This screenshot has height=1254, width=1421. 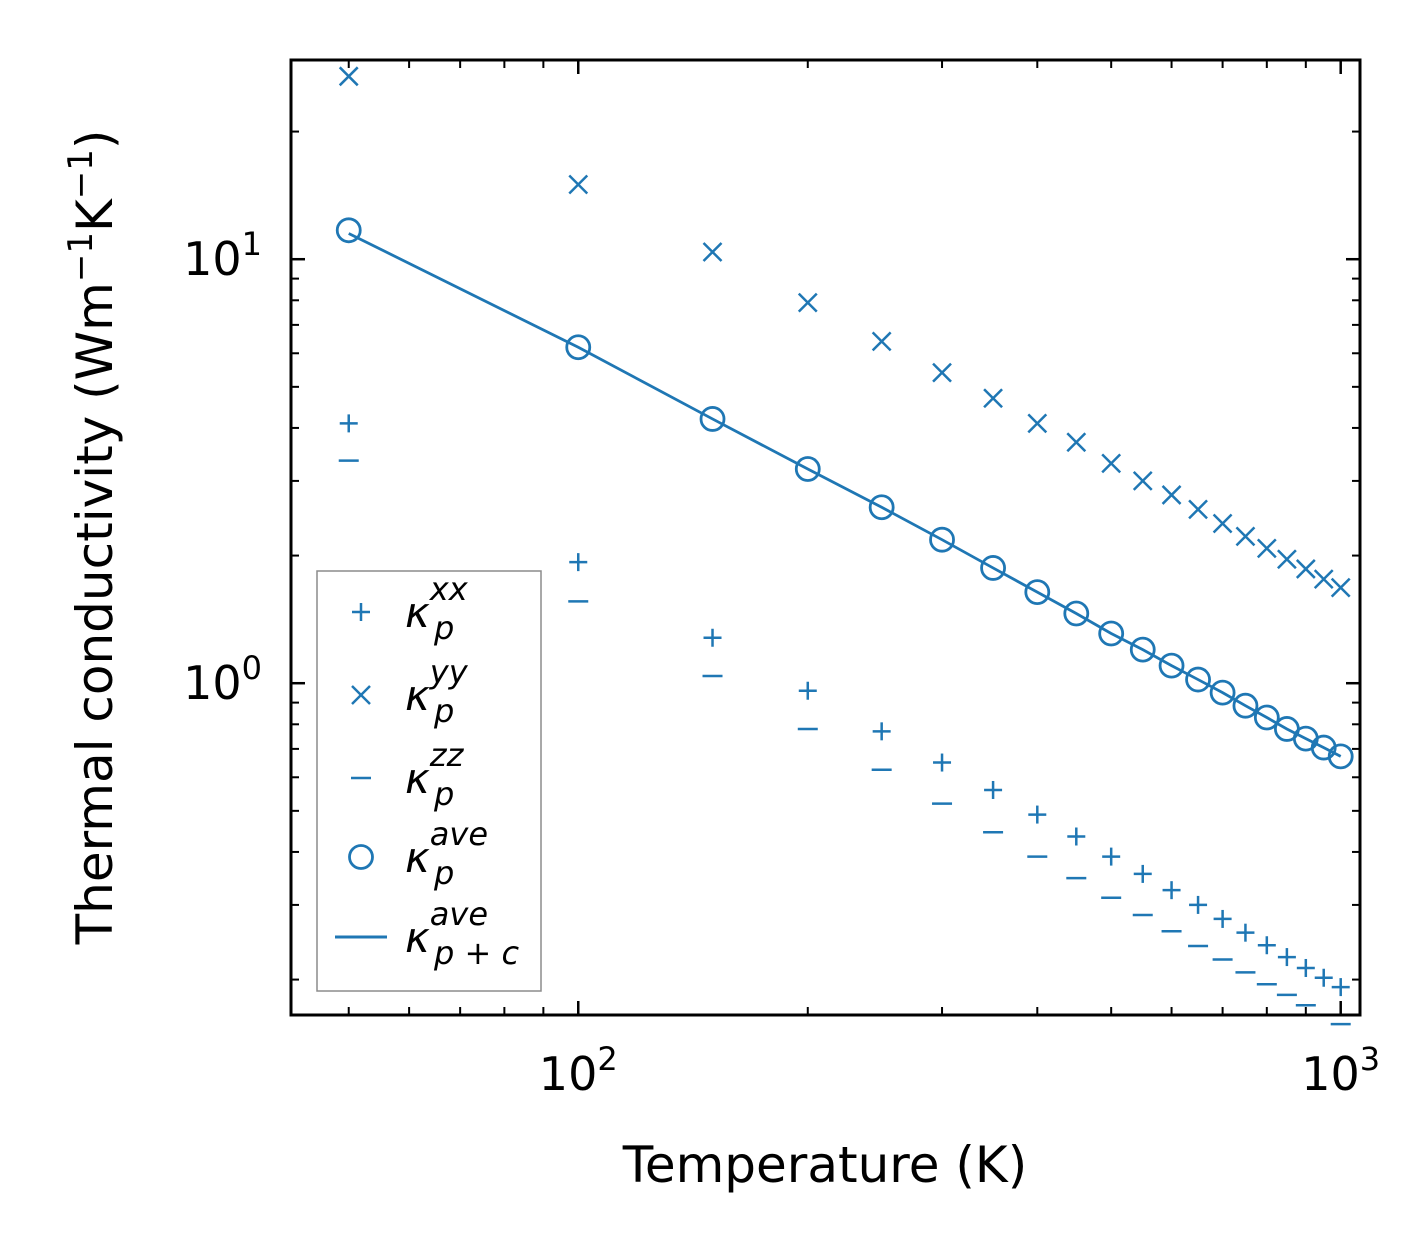 I want to click on legend-label-kappa_p_ave: κave p, so click(x=446, y=853).